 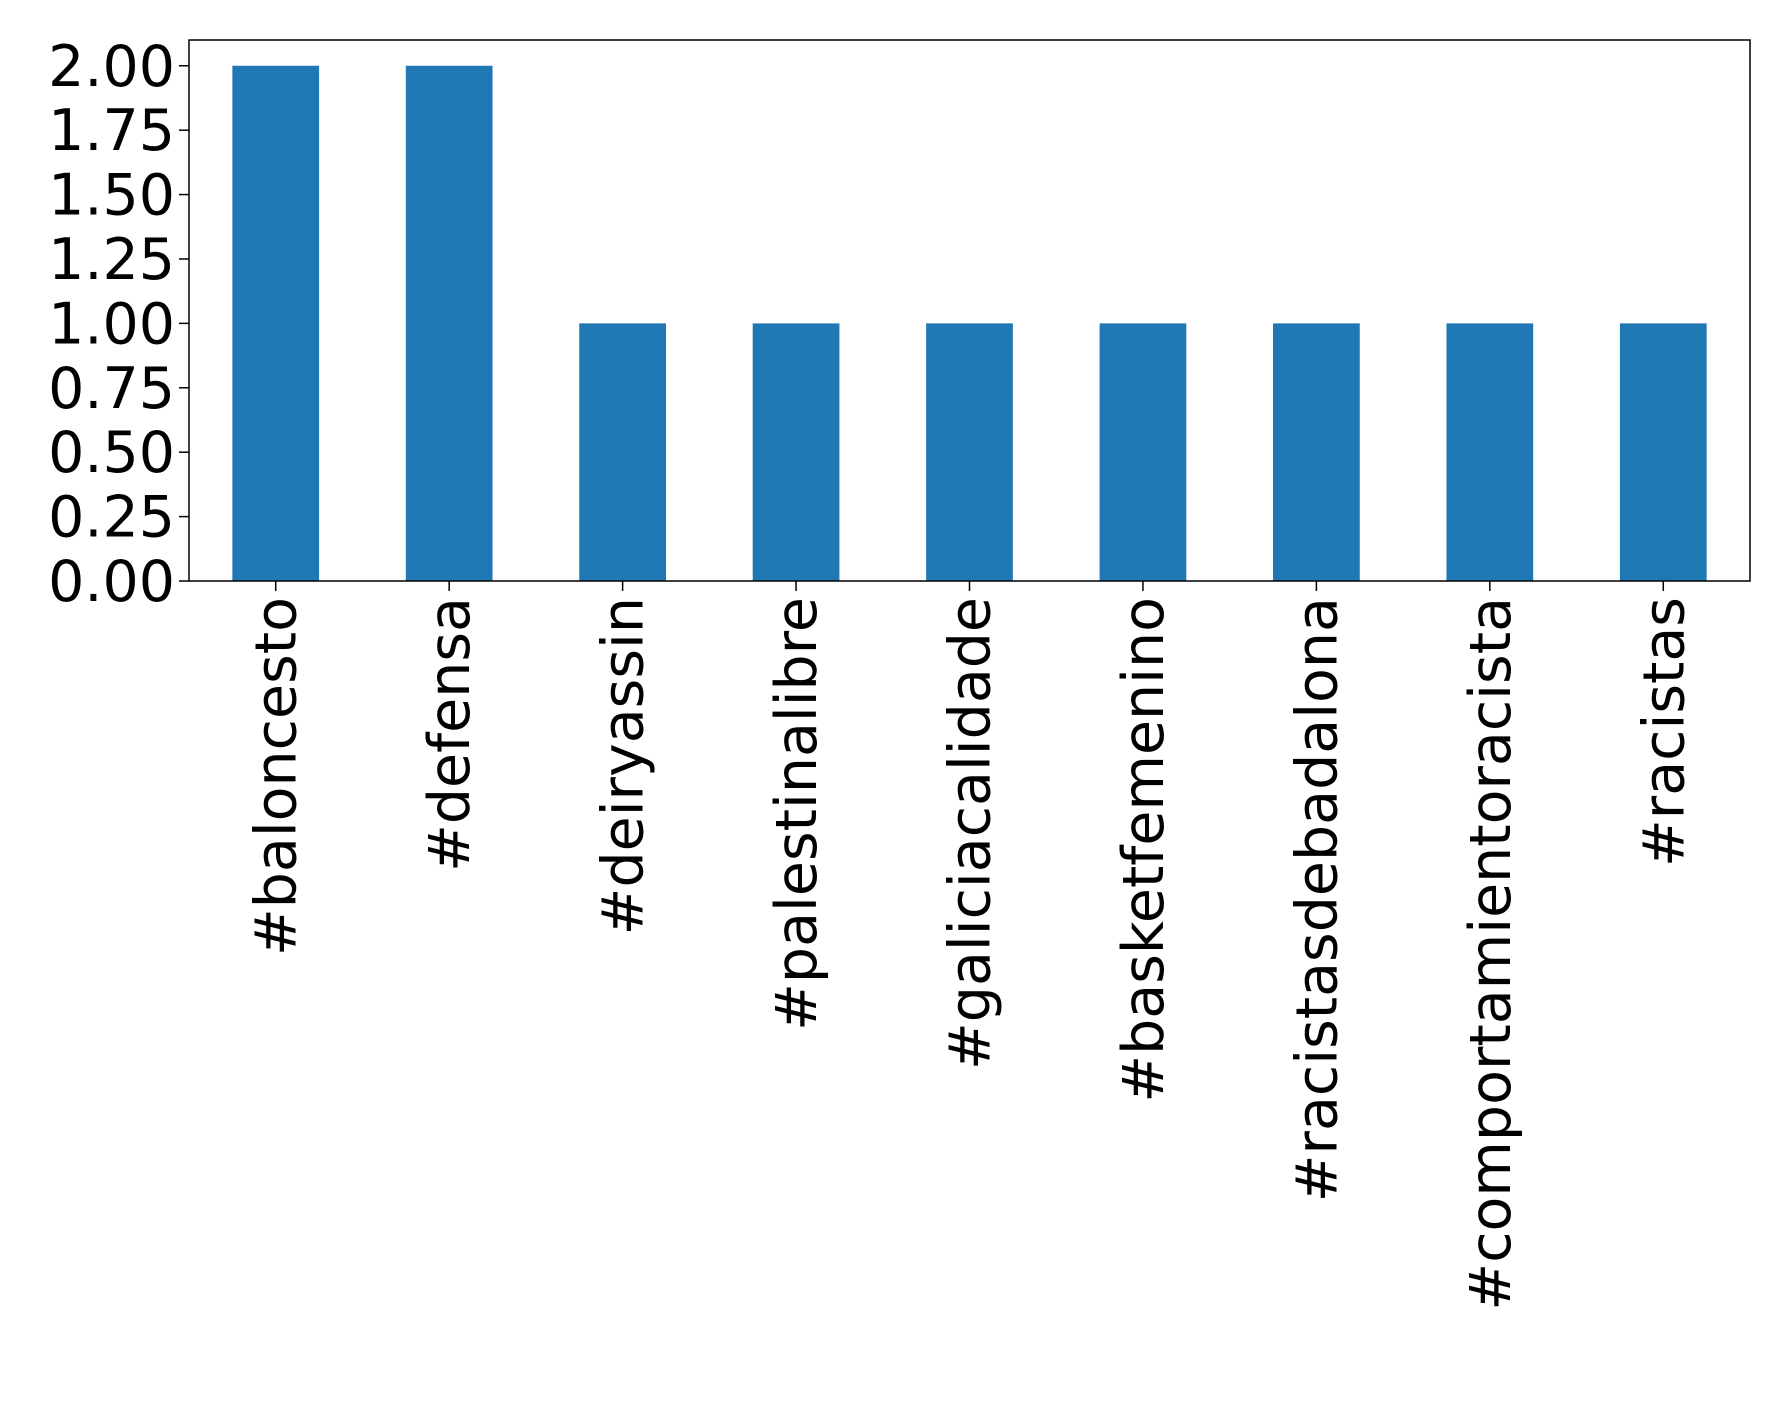 What do you see at coordinates (1144, 850) in the screenshot?
I see `x-tick-label: #basketfemenino` at bounding box center [1144, 850].